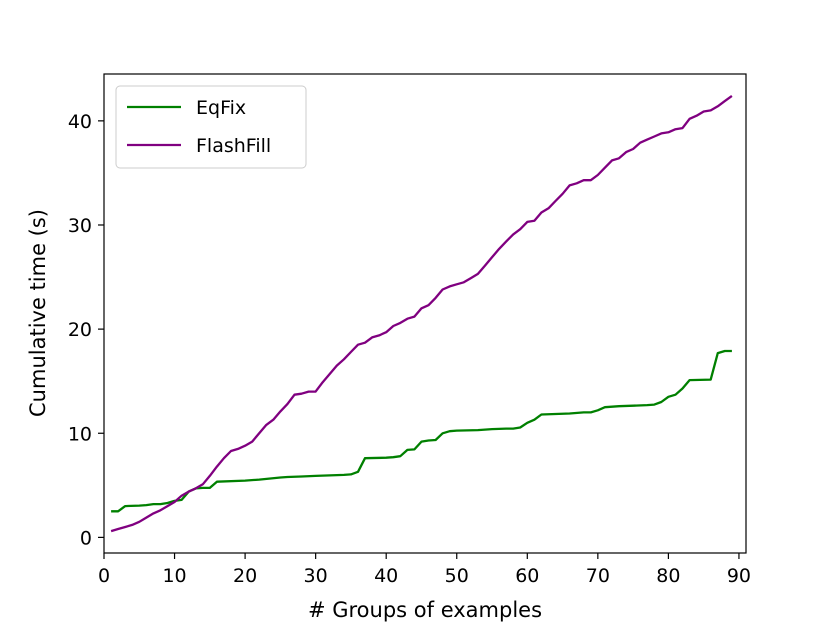 The width and height of the screenshot is (830, 623). Describe the element at coordinates (80, 226) in the screenshot. I see `y-tick-label: 30` at that location.